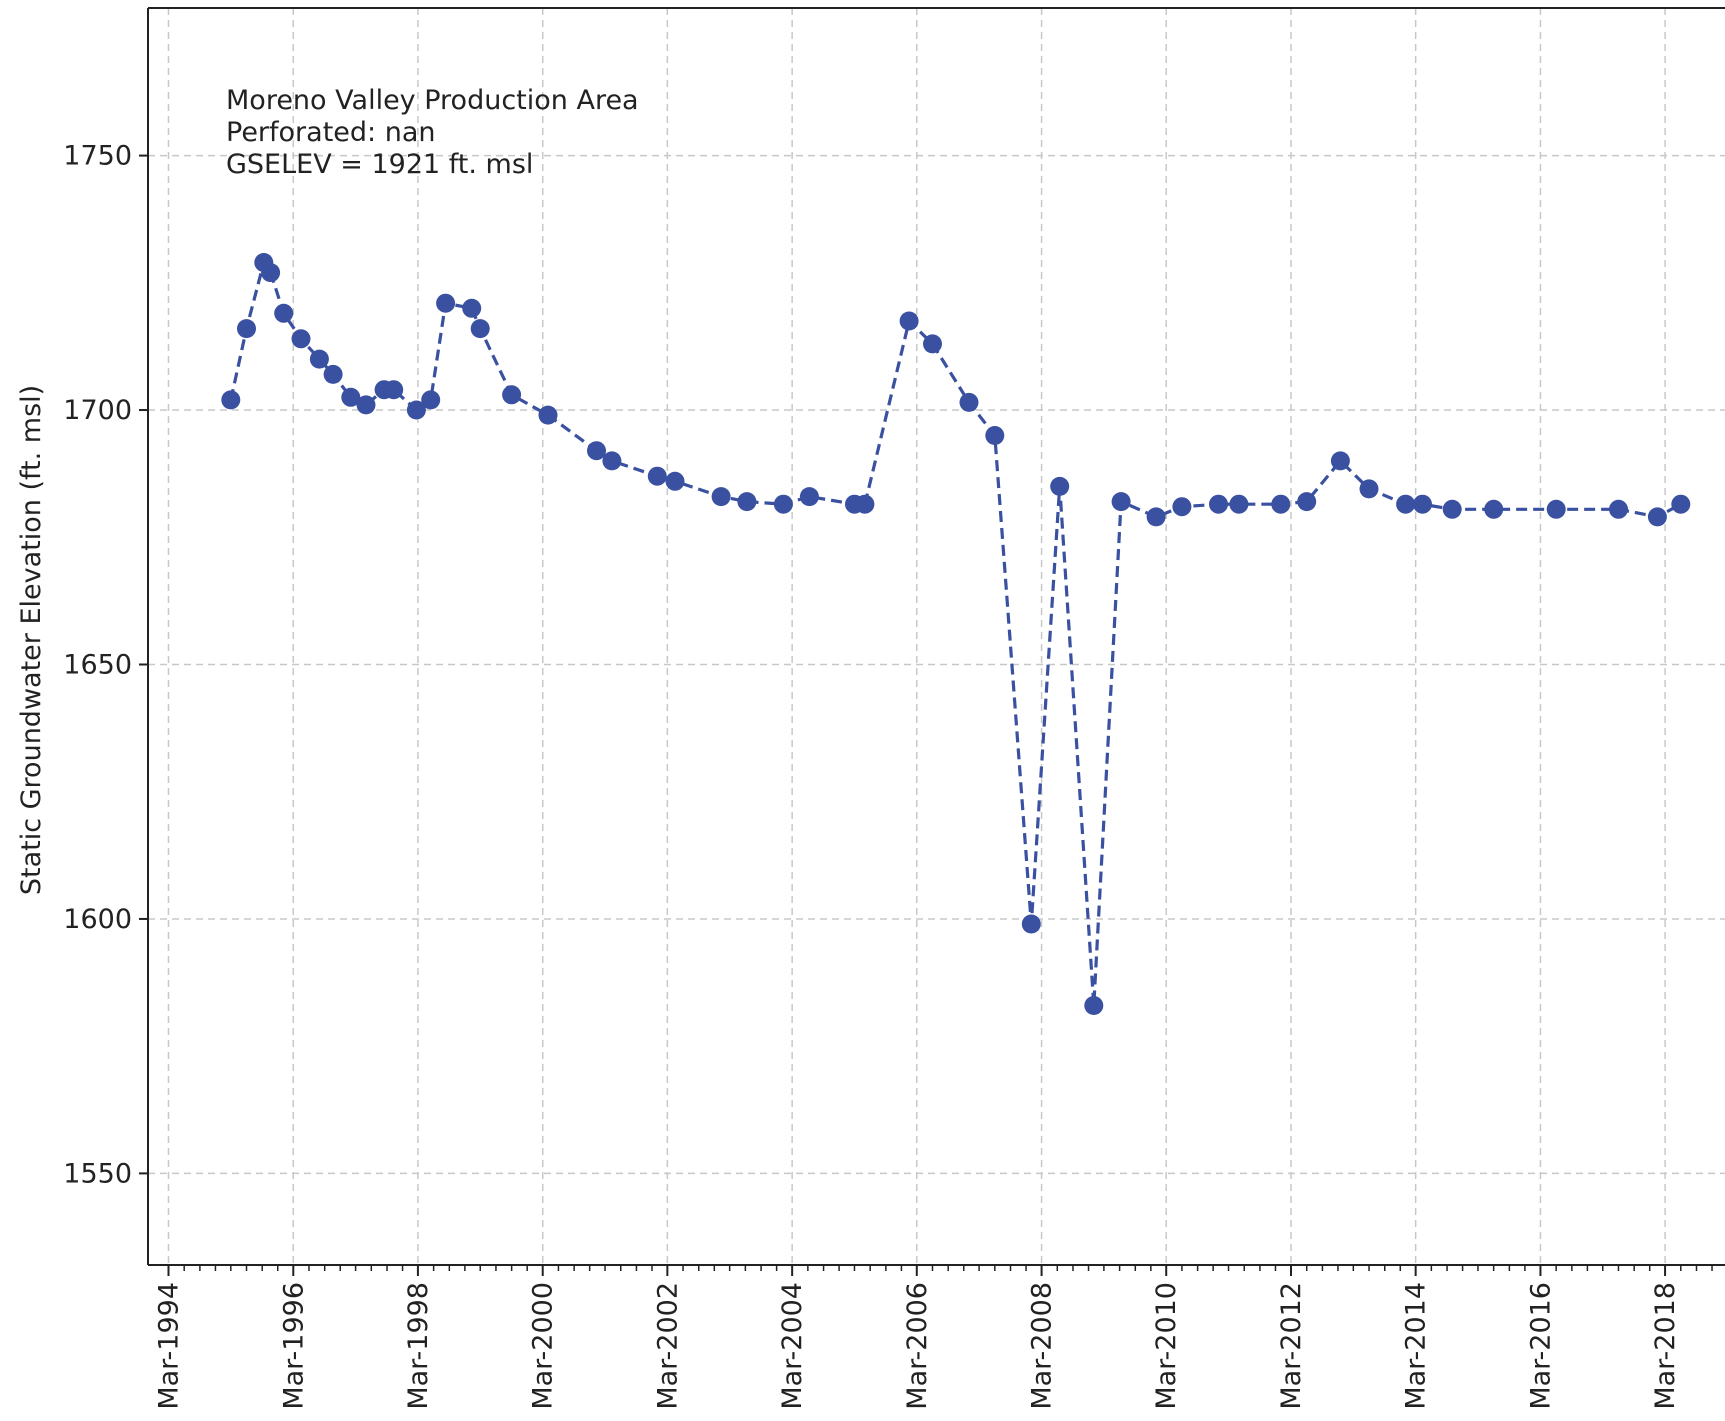  I want to click on y-tick-label: 1600, so click(97, 919).